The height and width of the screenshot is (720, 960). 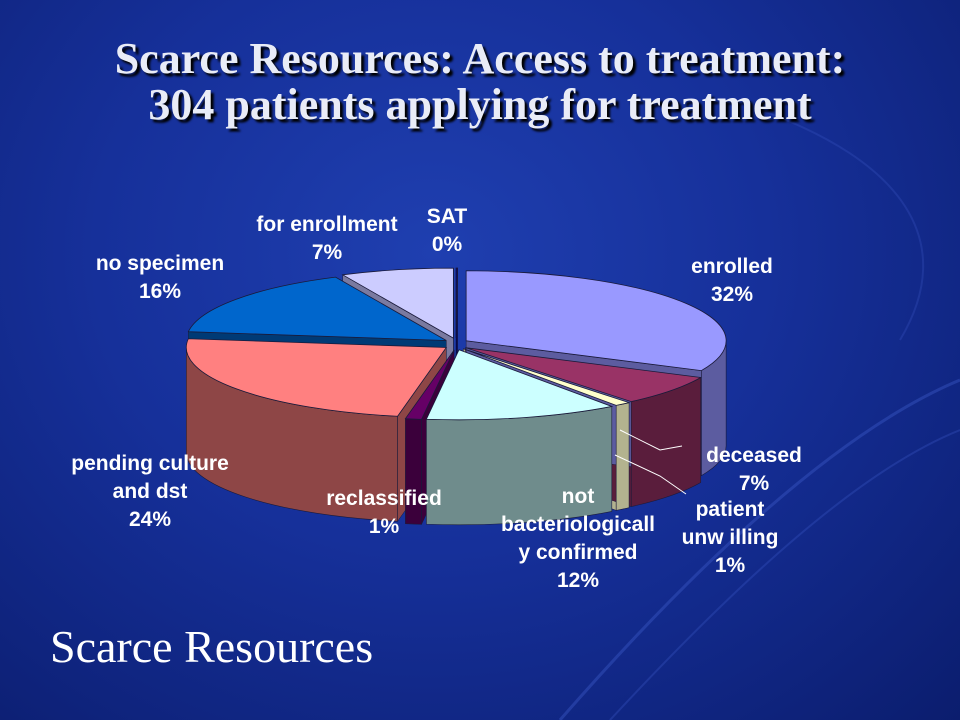 I want to click on data-label-line: not, so click(x=578, y=496).